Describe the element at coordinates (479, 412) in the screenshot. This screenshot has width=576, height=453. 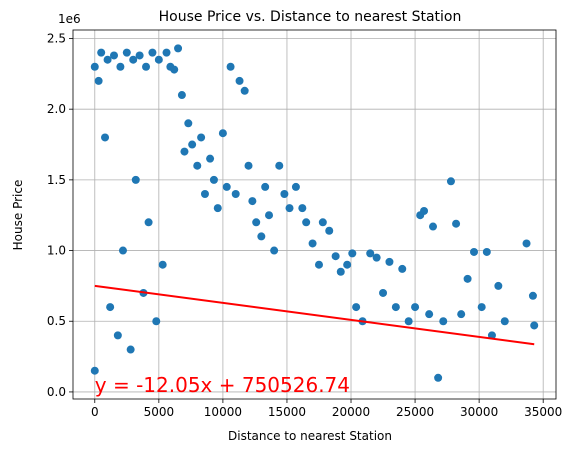
I see `x-tick-label: 30000` at that location.